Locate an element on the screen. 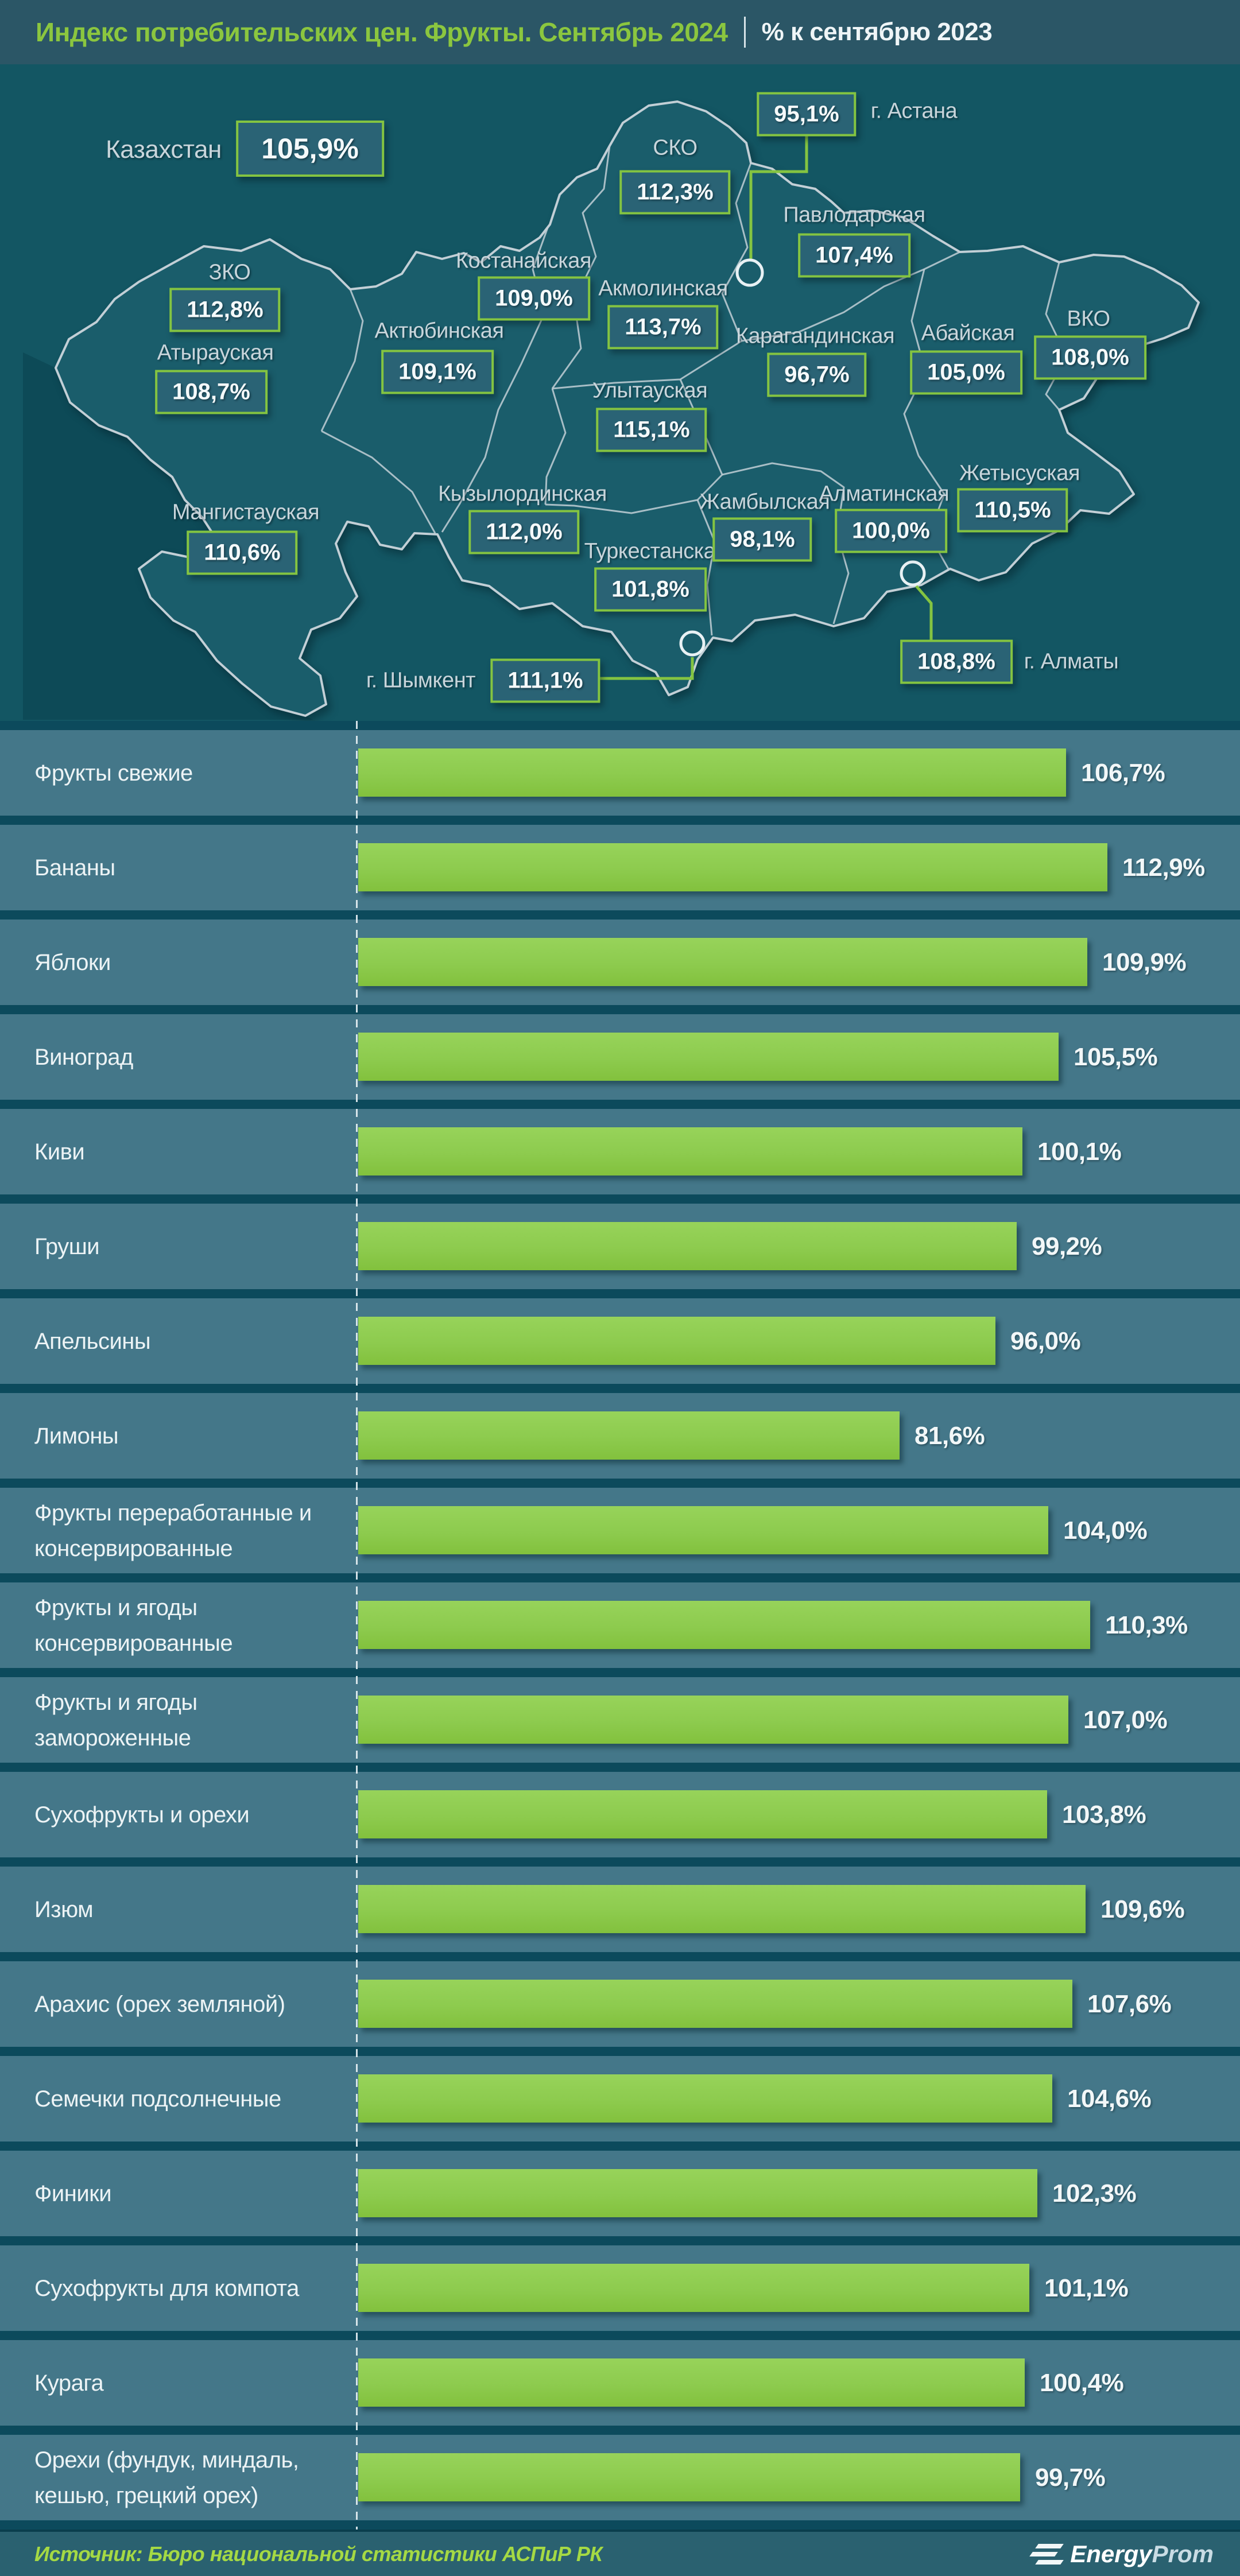 This screenshot has height=2576, width=1240. logo-text-energy: Energy is located at coordinates (1111, 2553).